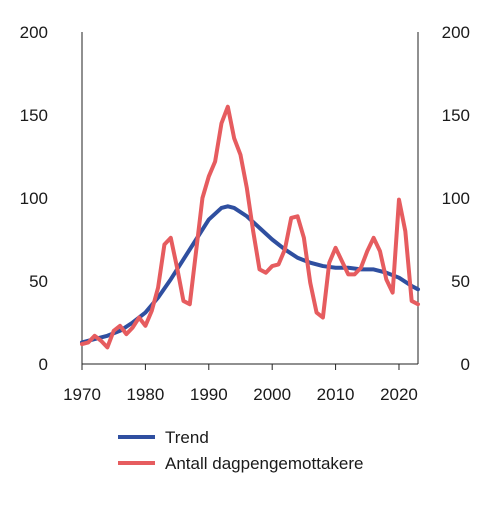  What do you see at coordinates (465, 364) in the screenshot?
I see `y-tick-label-right: 0` at bounding box center [465, 364].